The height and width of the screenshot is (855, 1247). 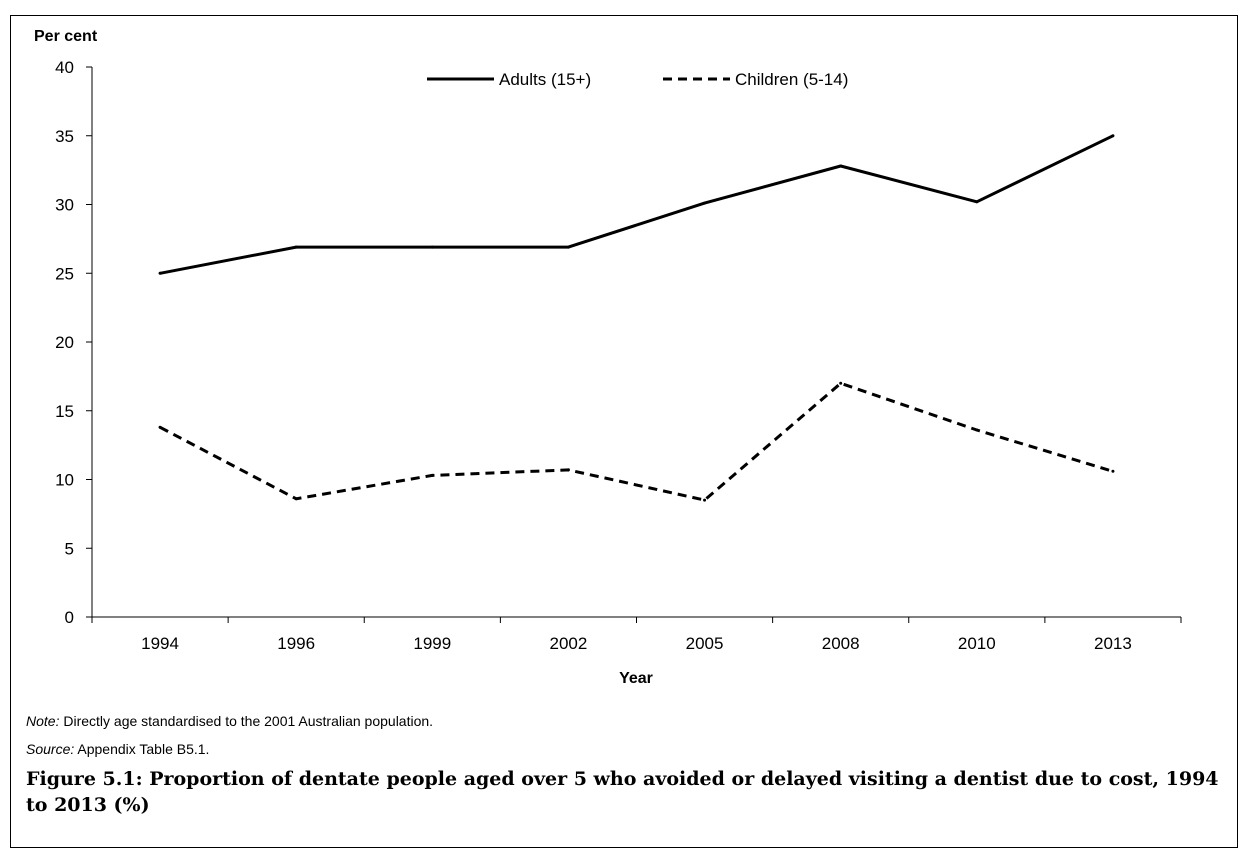 I want to click on y-axis: 0 5 10 15 20 25 30 35 40, so click(x=74, y=342).